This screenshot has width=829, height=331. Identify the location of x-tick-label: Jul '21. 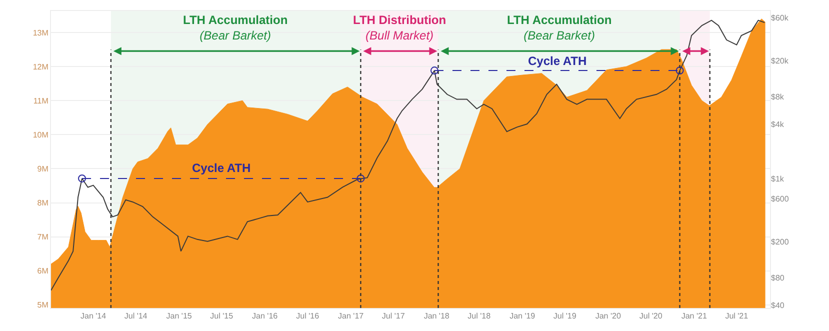
(737, 316).